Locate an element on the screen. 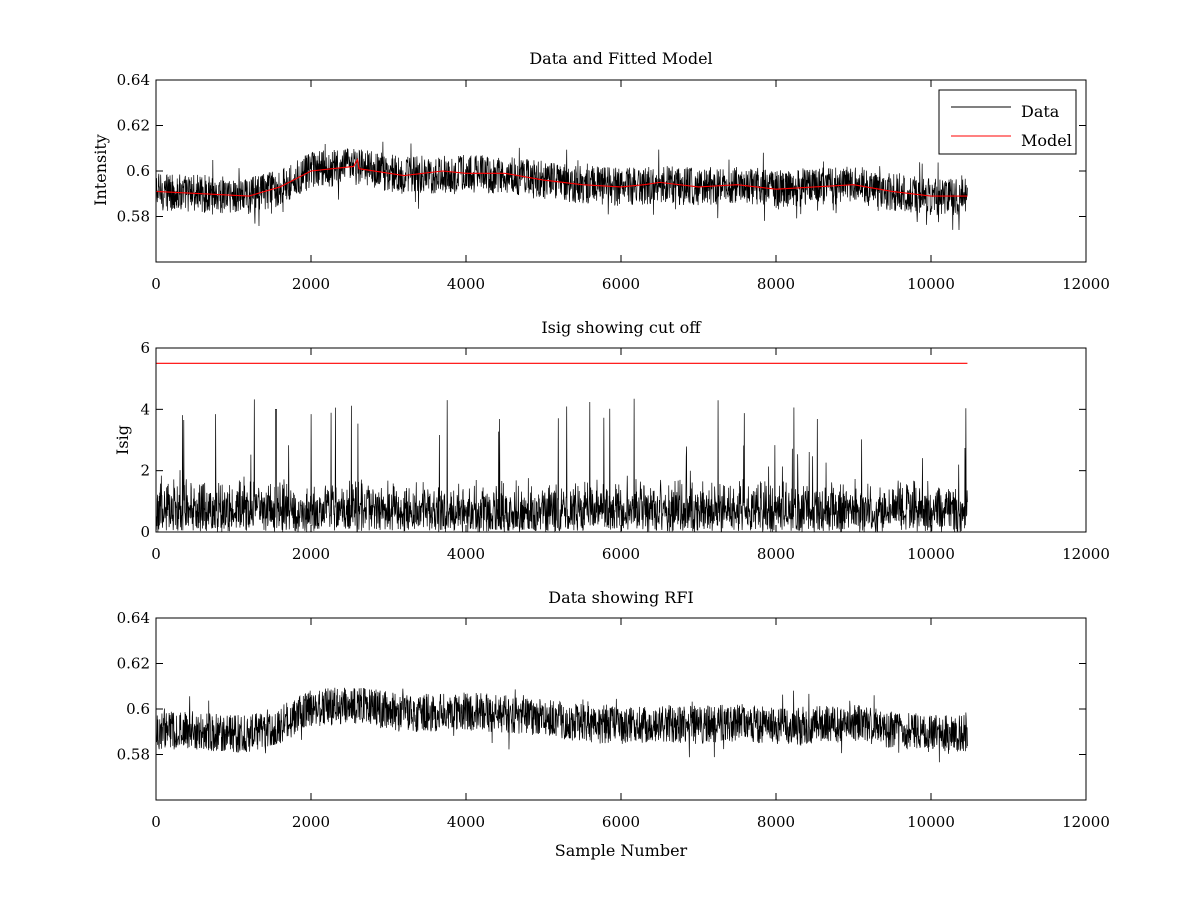 This screenshot has height=900, width=1200. y-tick-label: 0 is located at coordinates (145, 532).